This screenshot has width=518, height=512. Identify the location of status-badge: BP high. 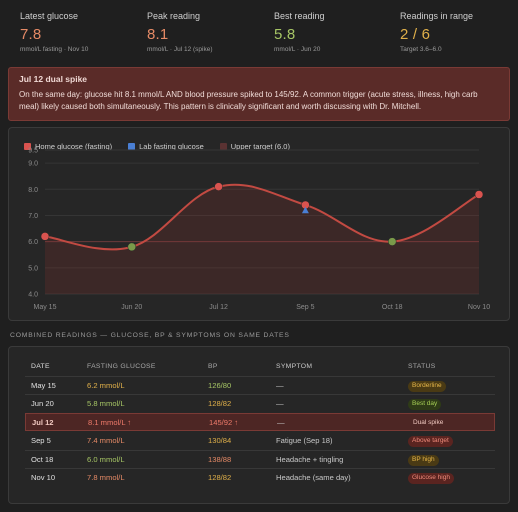
(423, 460).